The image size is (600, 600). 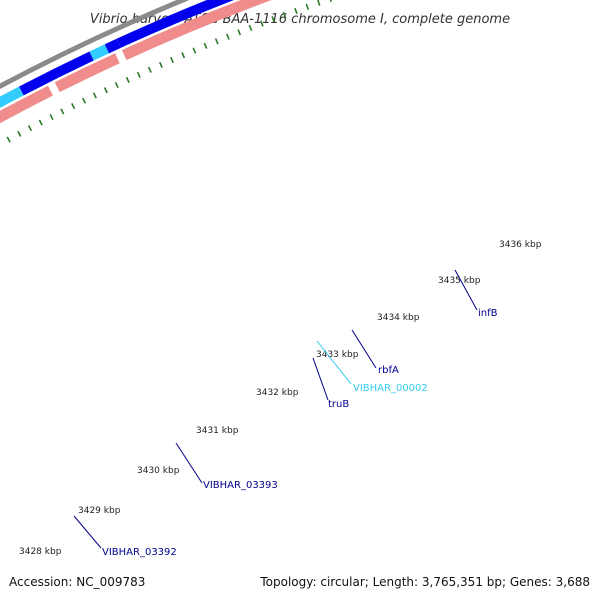 What do you see at coordinates (520, 245) in the screenshot?
I see `kbp-label: 3436 kbp` at bounding box center [520, 245].